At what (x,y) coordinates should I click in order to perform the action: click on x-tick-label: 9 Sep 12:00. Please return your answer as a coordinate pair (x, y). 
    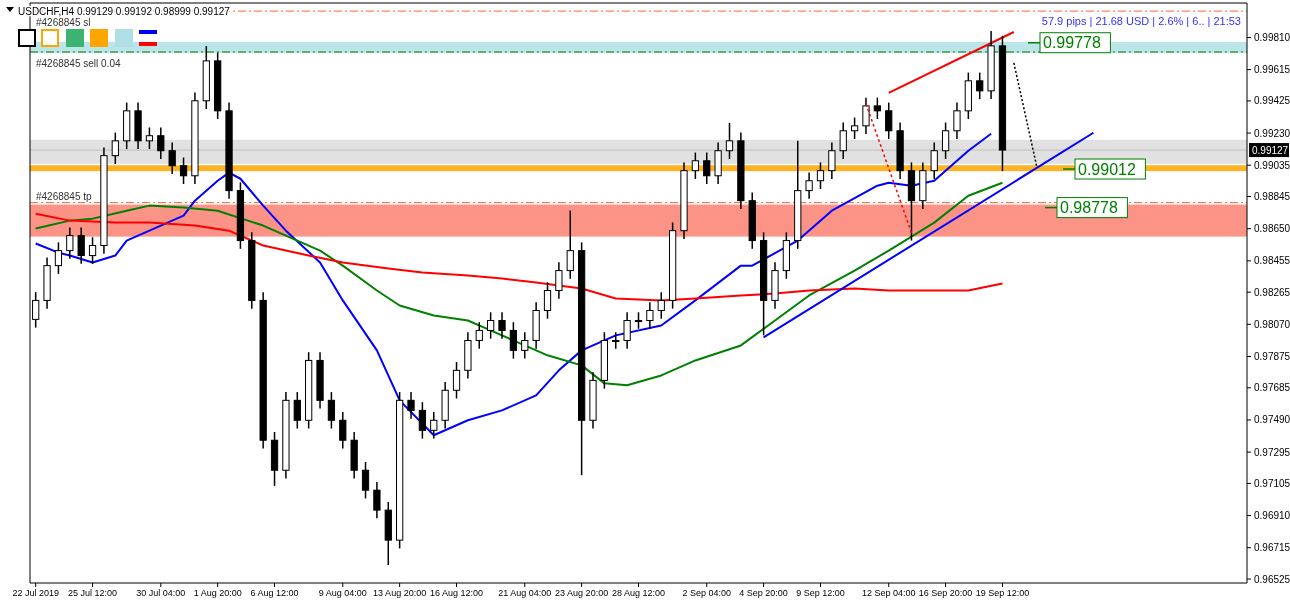
    Looking at the image, I should click on (820, 593).